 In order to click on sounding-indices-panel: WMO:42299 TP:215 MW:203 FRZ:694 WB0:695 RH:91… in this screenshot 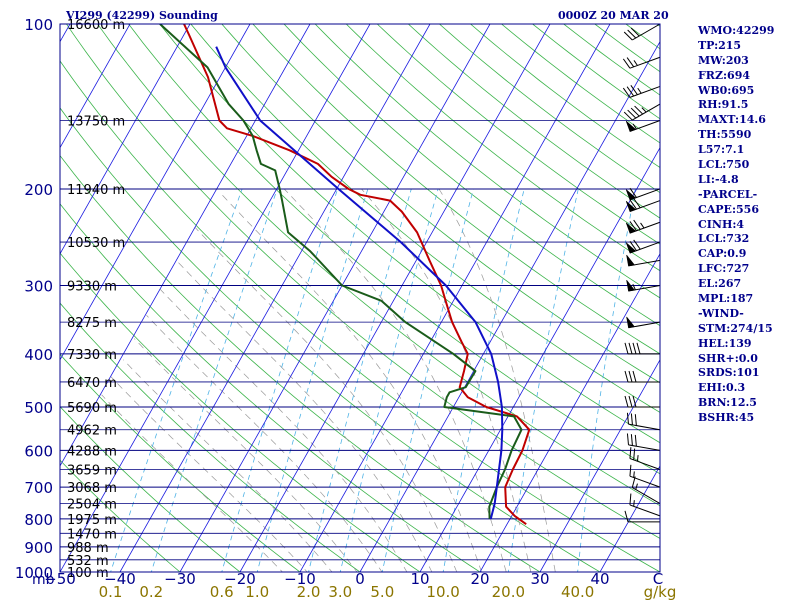, I will do `click(748, 225)`.